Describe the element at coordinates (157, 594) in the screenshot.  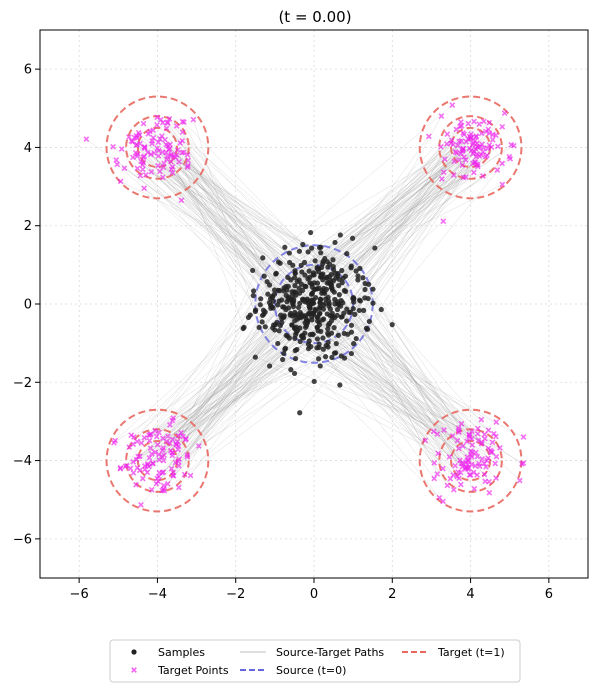
I see `x-tick-label: −4` at that location.